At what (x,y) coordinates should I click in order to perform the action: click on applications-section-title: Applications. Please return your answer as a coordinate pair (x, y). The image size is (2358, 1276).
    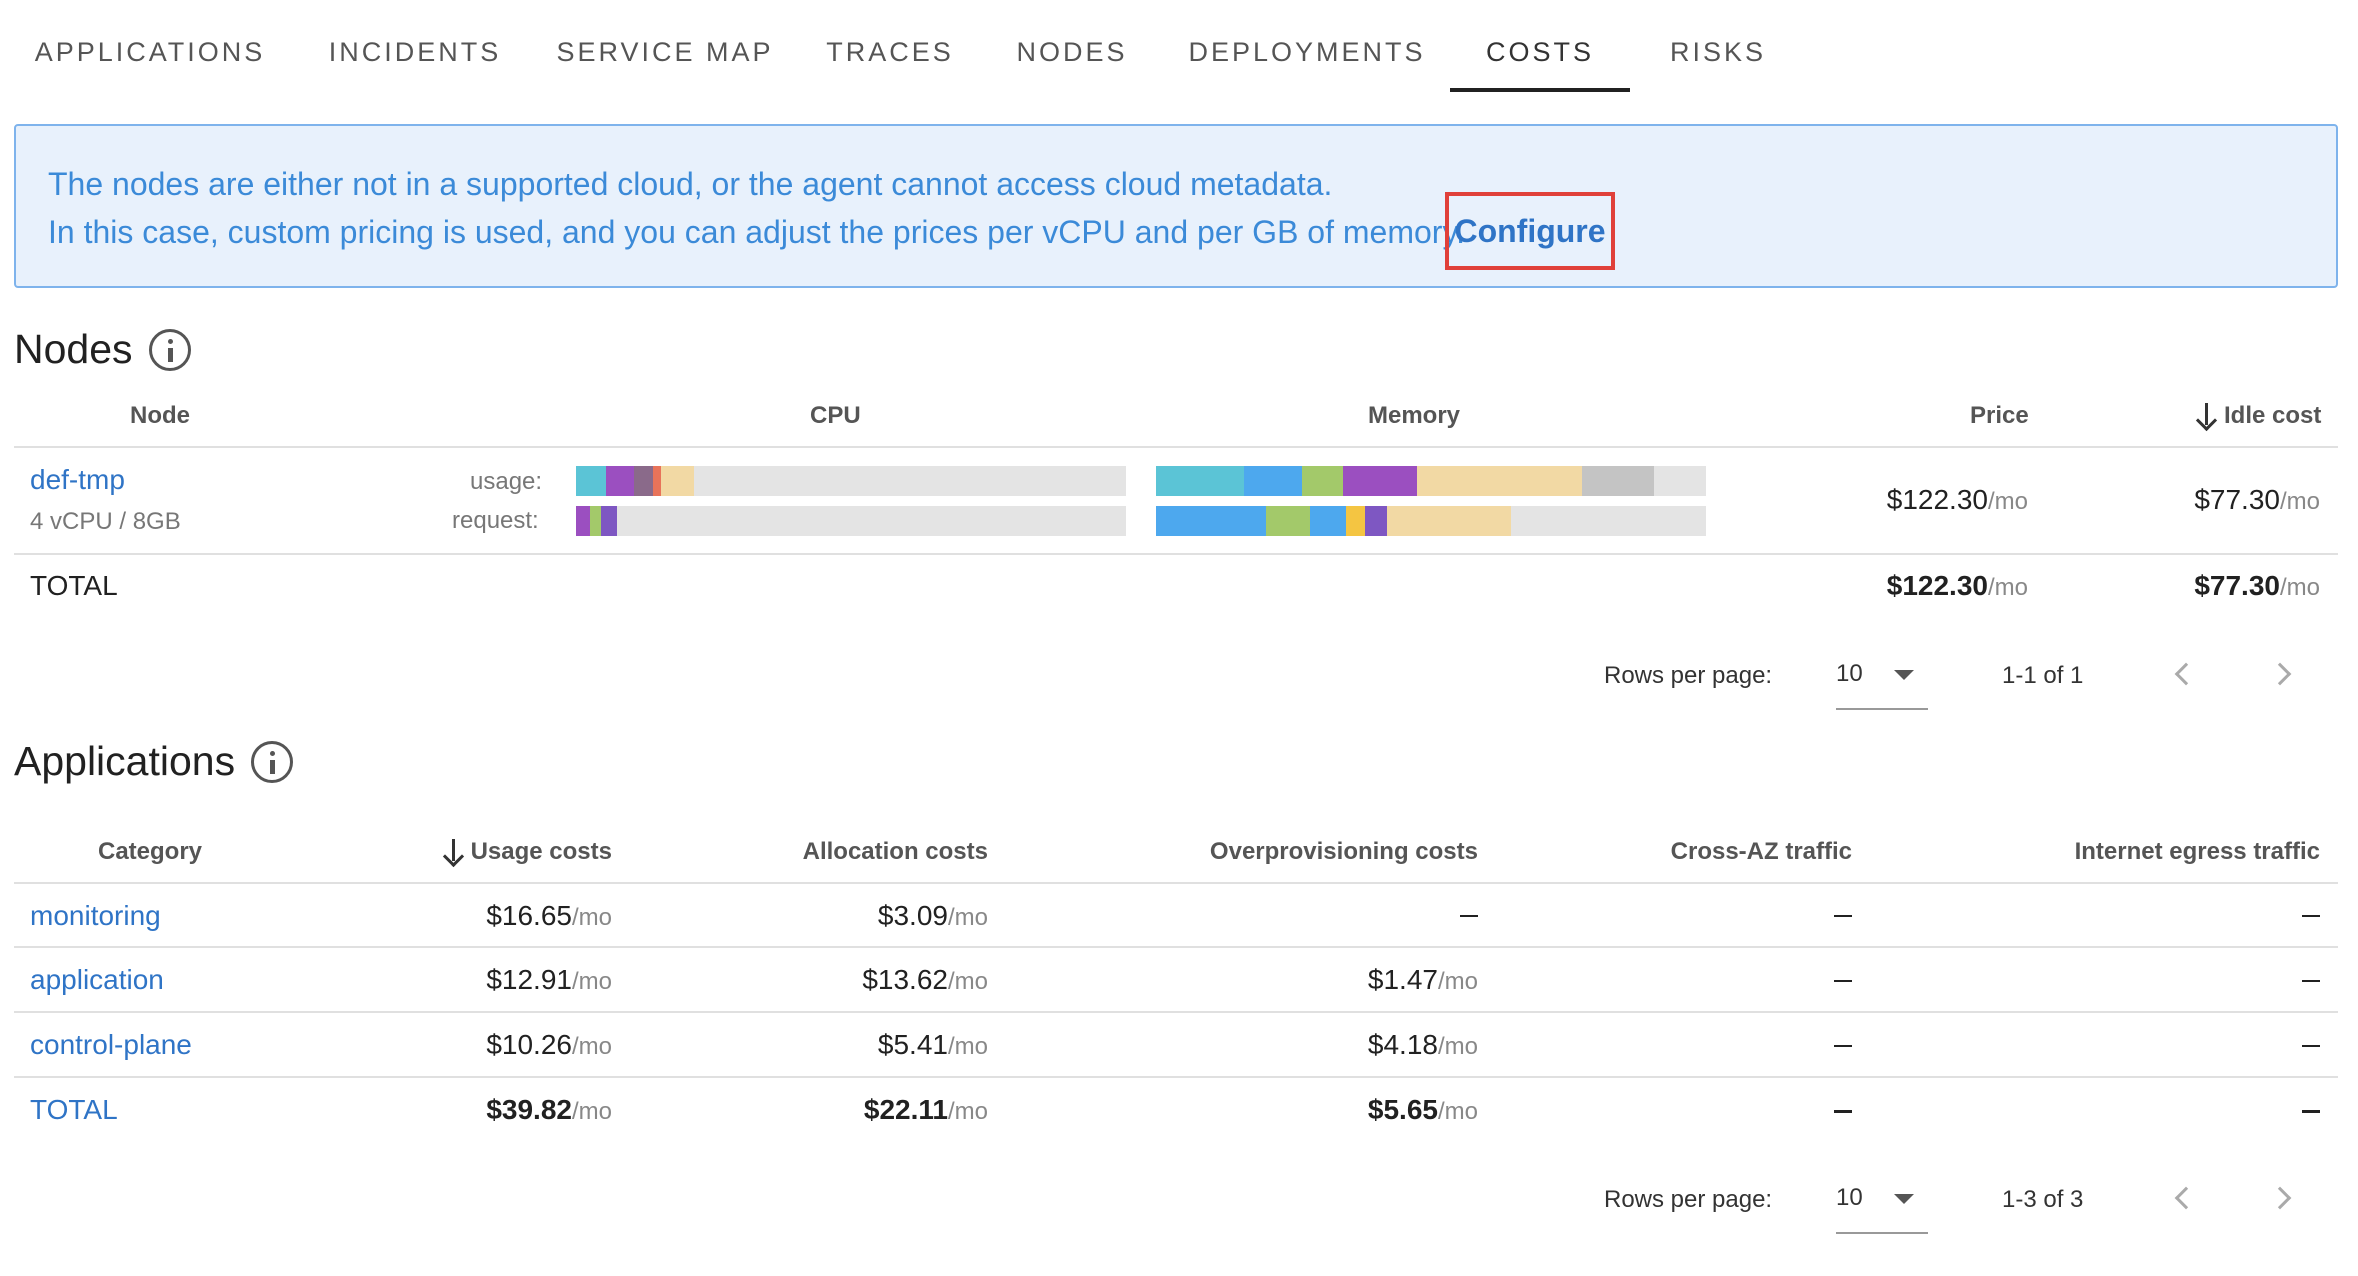
    Looking at the image, I should click on (154, 761).